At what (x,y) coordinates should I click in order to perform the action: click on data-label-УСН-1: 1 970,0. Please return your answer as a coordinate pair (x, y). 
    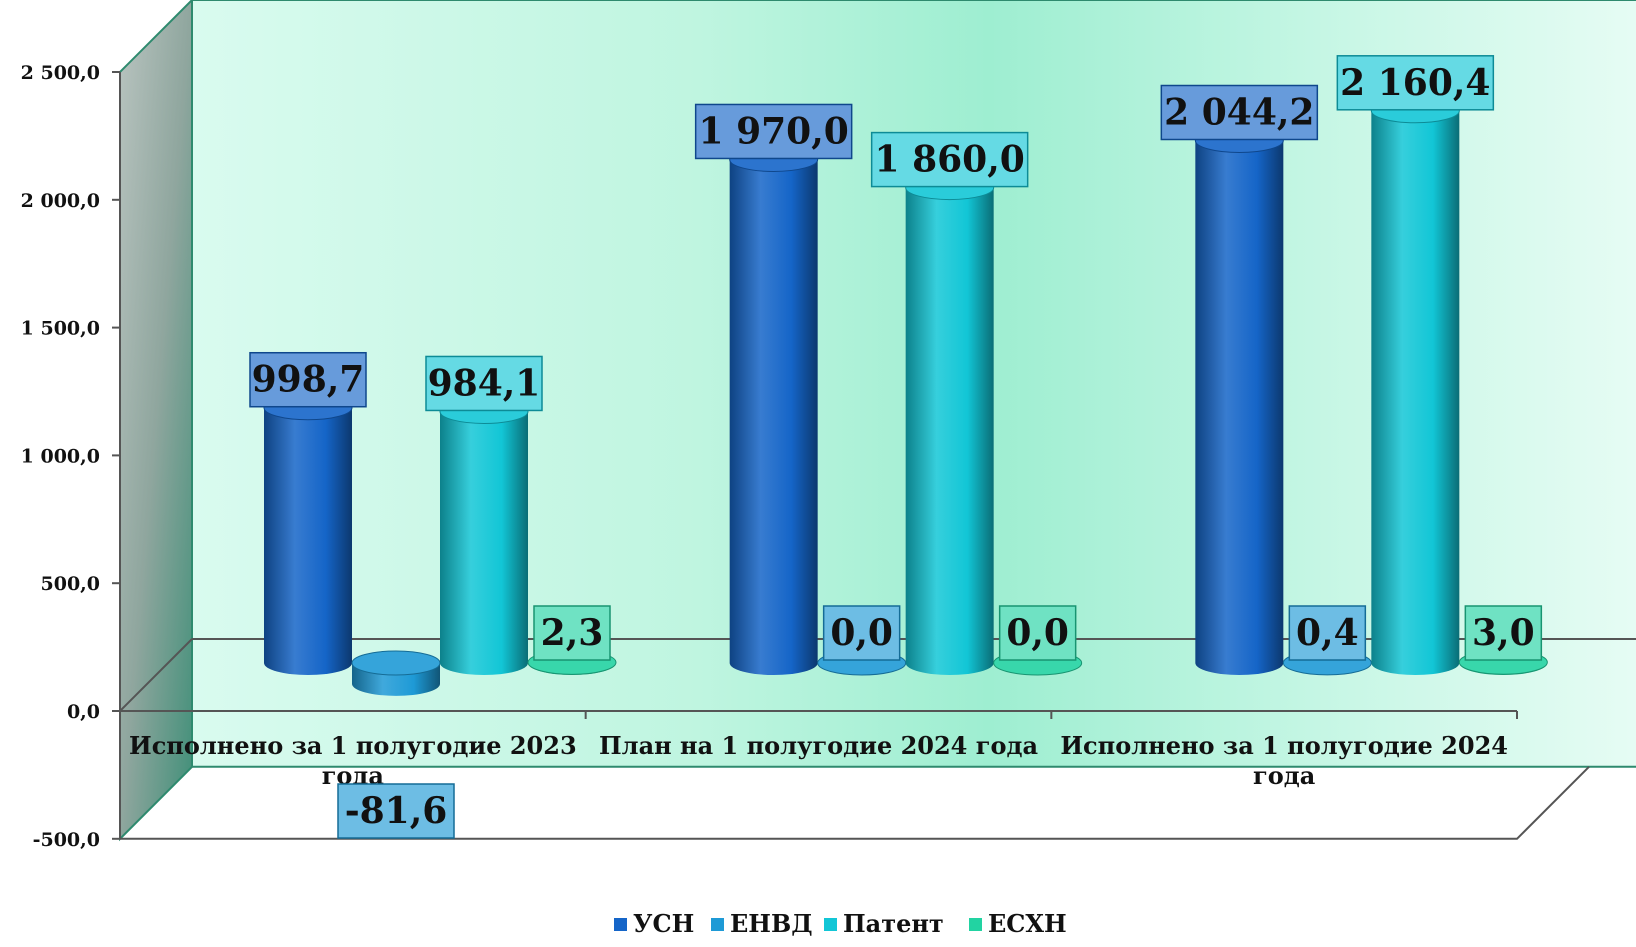
    Looking at the image, I should click on (773, 131).